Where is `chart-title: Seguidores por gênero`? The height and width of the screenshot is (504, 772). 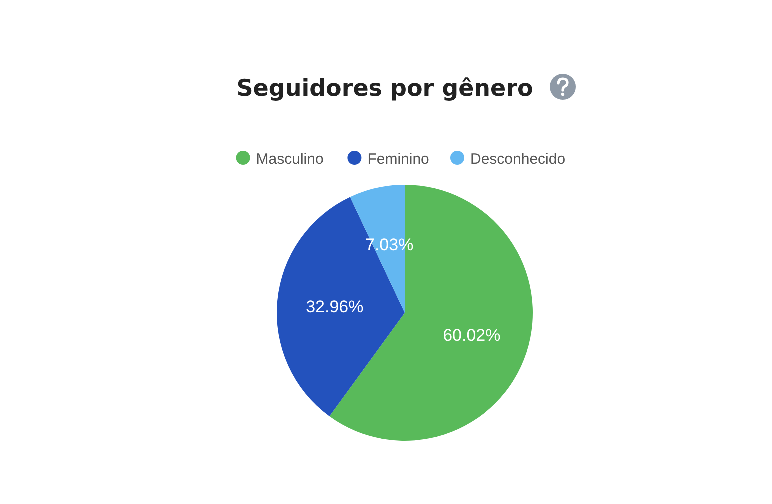 chart-title: Seguidores por gênero is located at coordinates (385, 89).